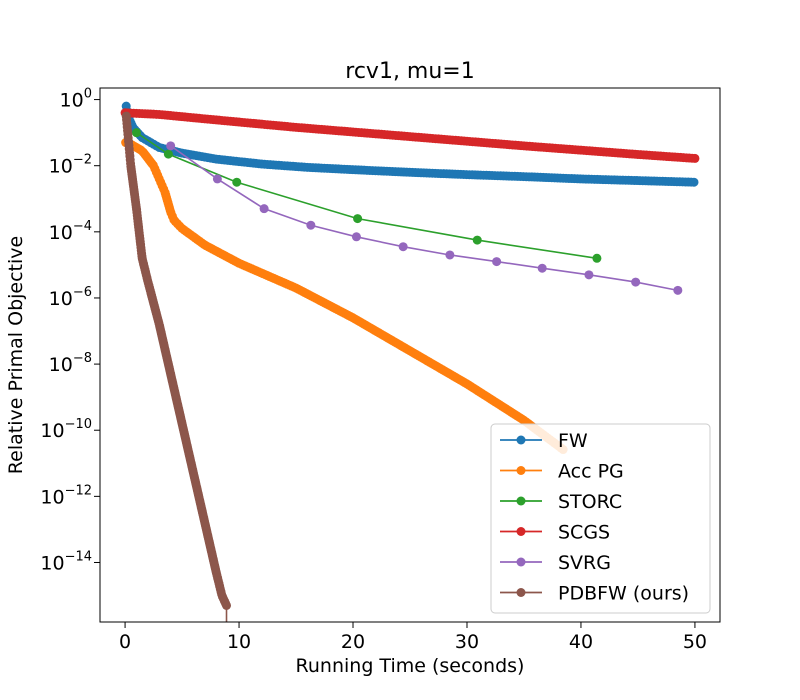 The height and width of the screenshot is (700, 800). Describe the element at coordinates (353, 642) in the screenshot. I see `x-tick-label: 20` at that location.